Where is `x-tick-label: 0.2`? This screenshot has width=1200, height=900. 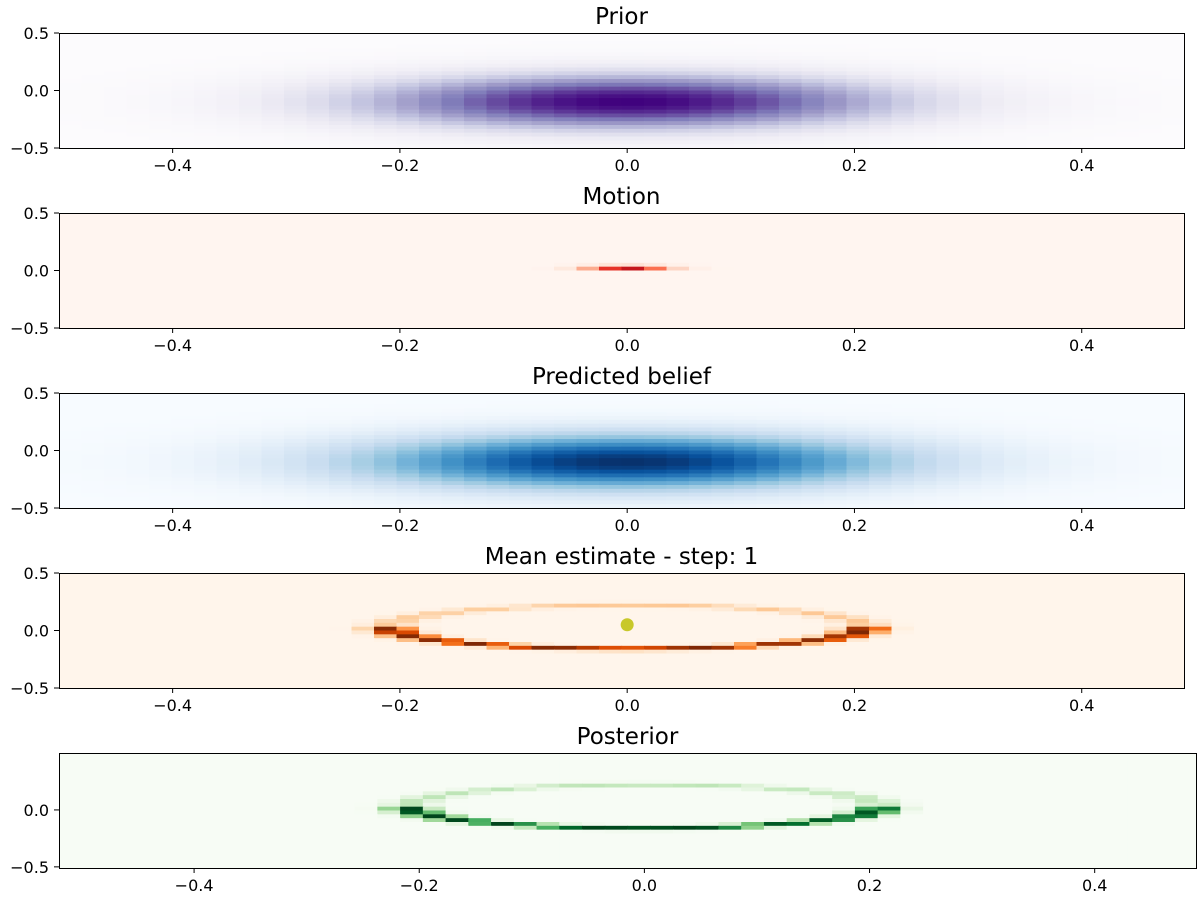 x-tick-label: 0.2 is located at coordinates (854, 525).